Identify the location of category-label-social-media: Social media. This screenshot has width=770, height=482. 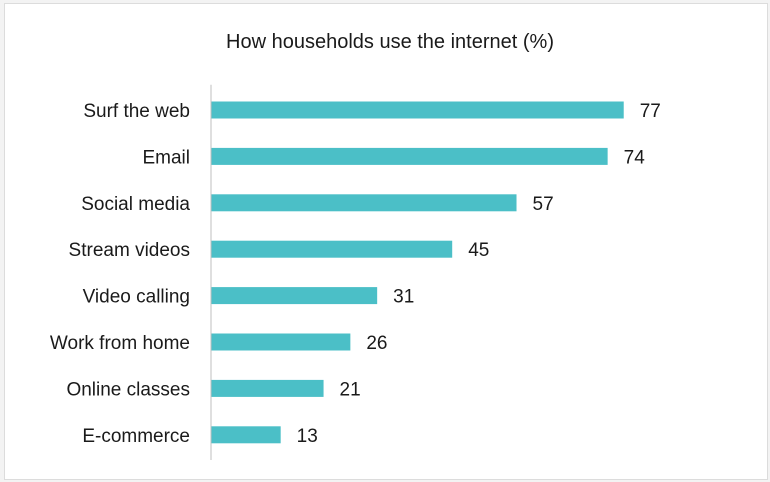
(135, 204).